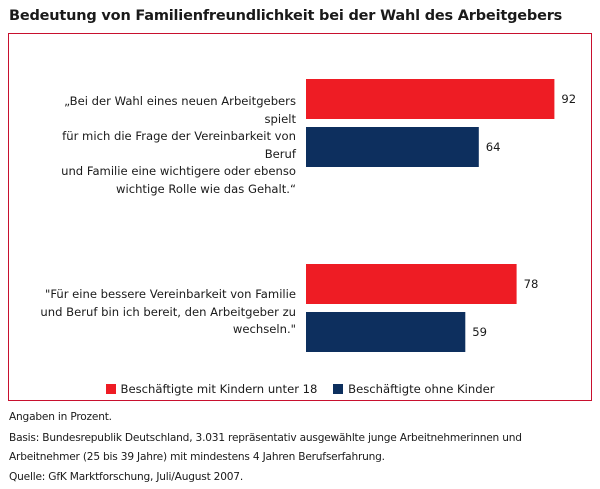 The image size is (600, 489). Describe the element at coordinates (493, 147) in the screenshot. I see `bar-value-label: 64` at that location.